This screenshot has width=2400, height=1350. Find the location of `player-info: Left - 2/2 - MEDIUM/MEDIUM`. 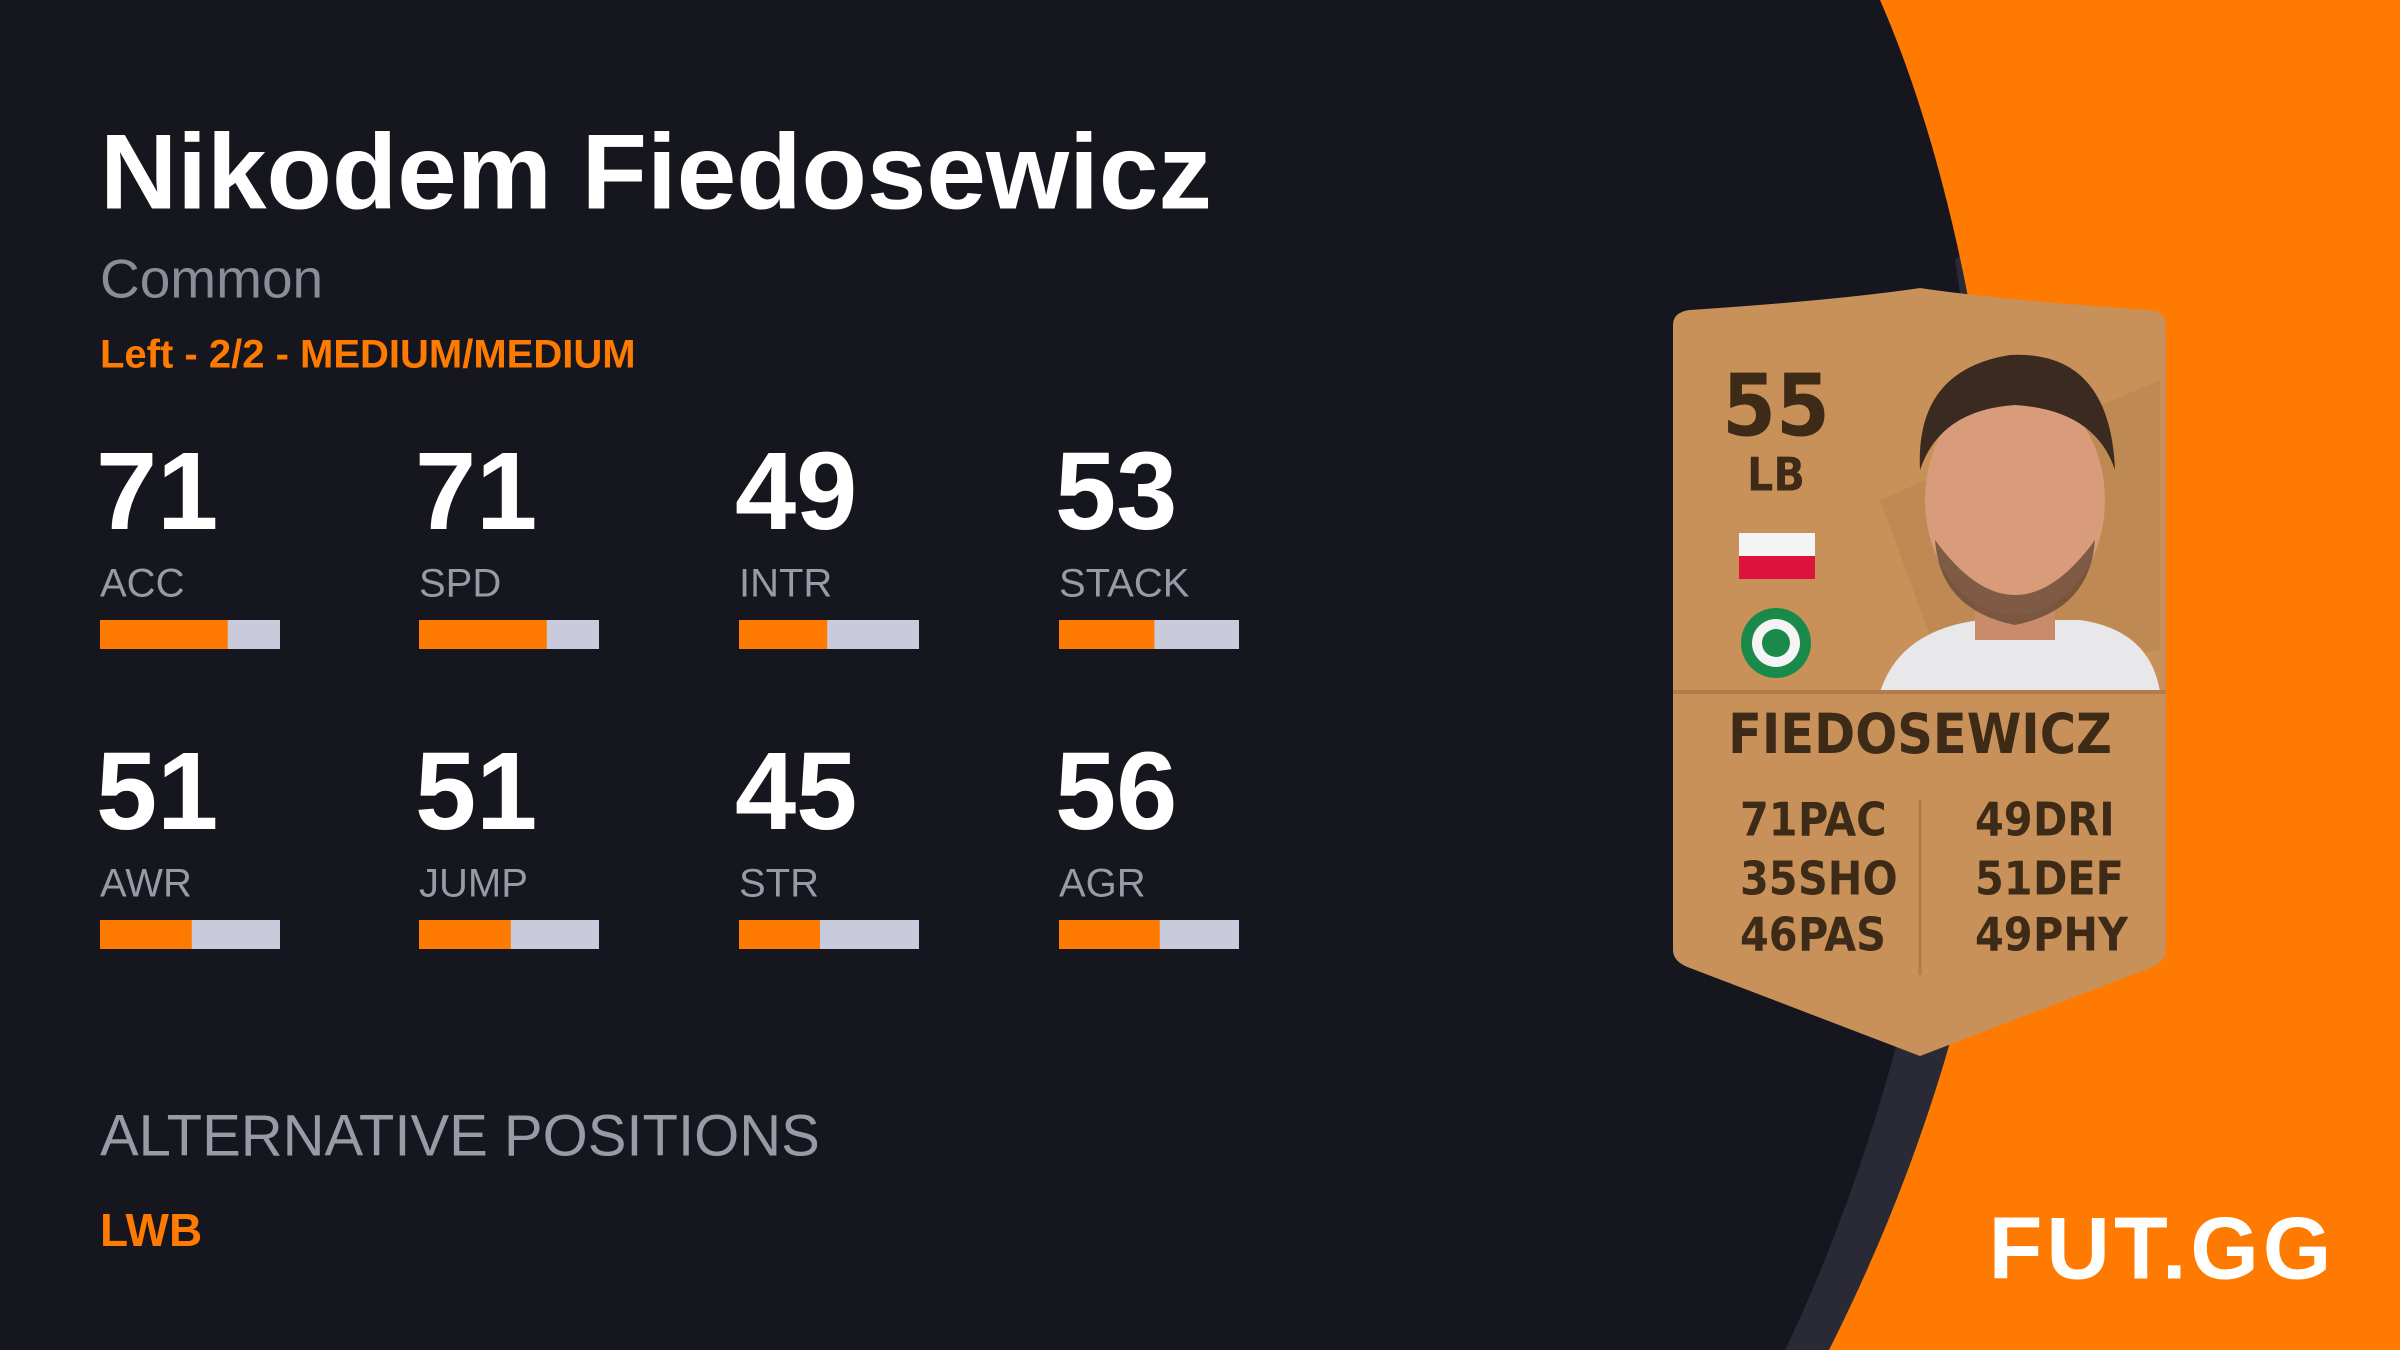

player-info: Left - 2/2 - MEDIUM/MEDIUM is located at coordinates (368, 355).